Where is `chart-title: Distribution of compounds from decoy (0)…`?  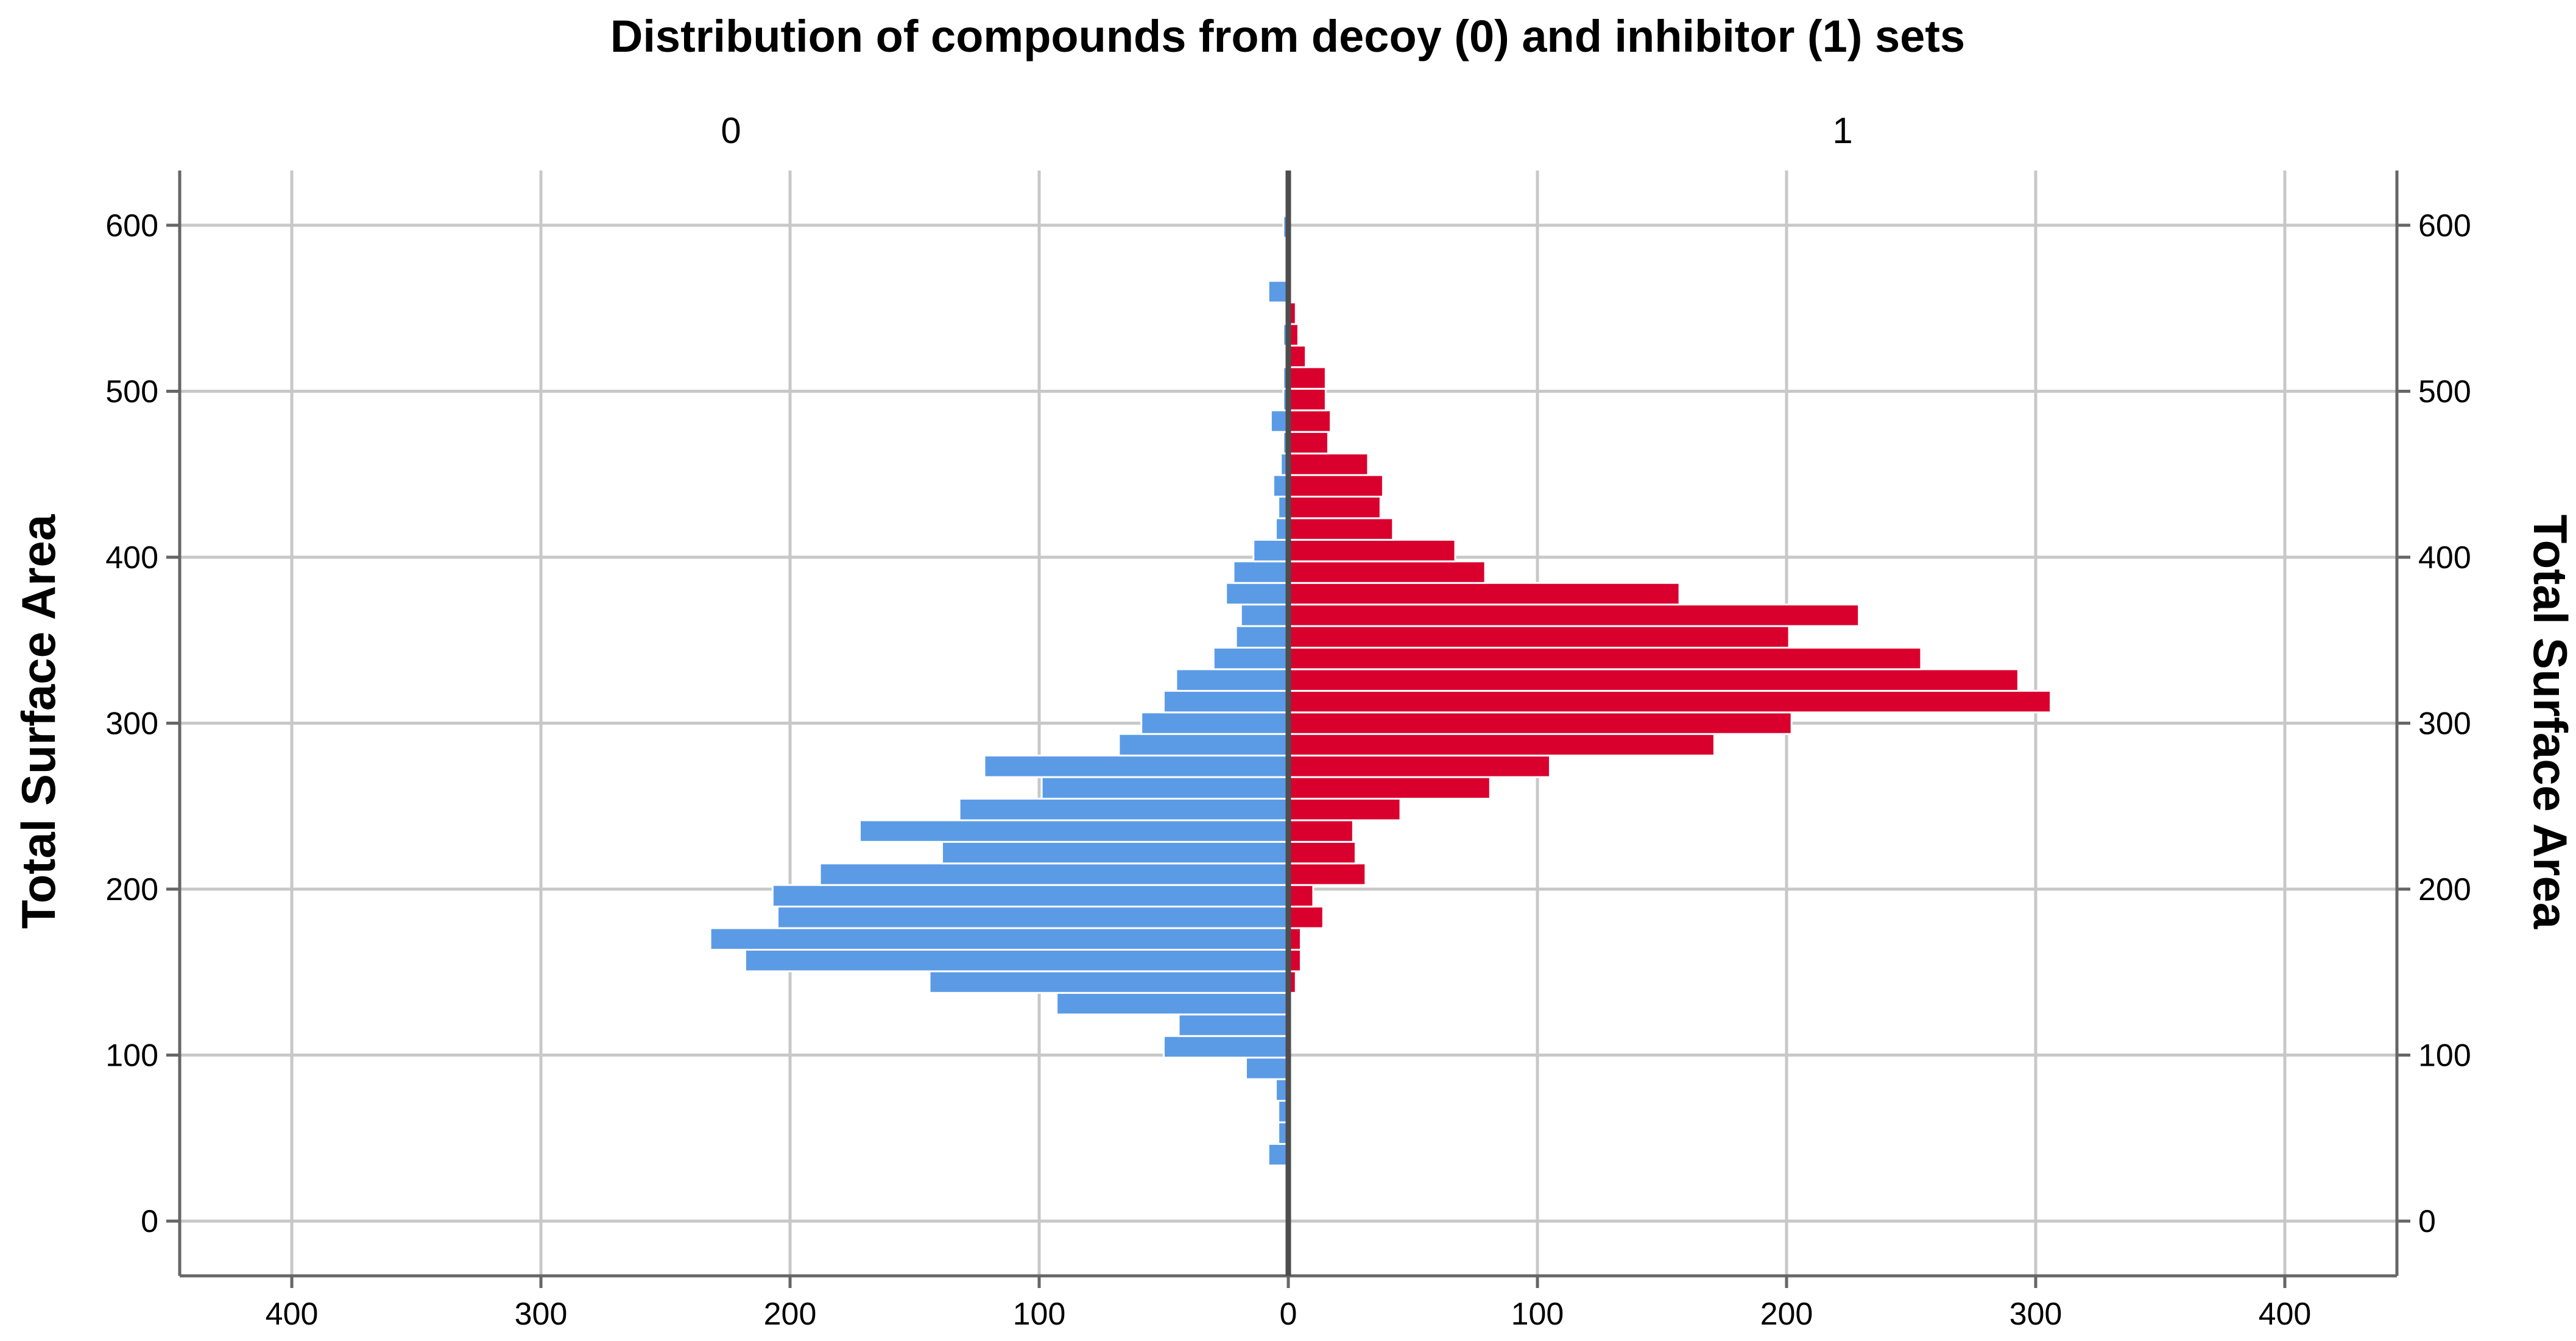 chart-title: Distribution of compounds from decoy (0)… is located at coordinates (1287, 36).